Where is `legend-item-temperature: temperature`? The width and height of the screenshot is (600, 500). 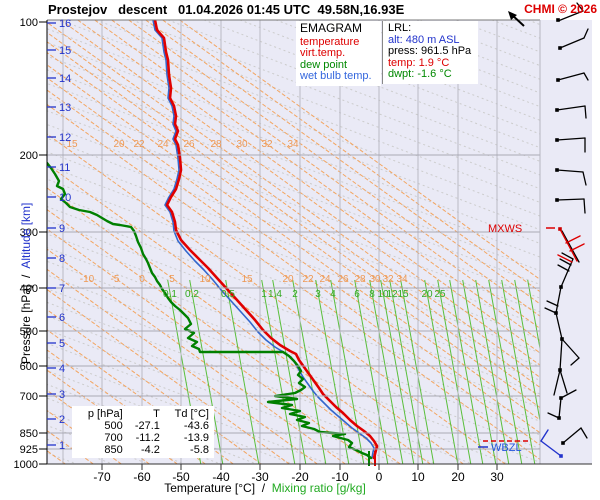 legend-item-temperature: temperature is located at coordinates (330, 41).